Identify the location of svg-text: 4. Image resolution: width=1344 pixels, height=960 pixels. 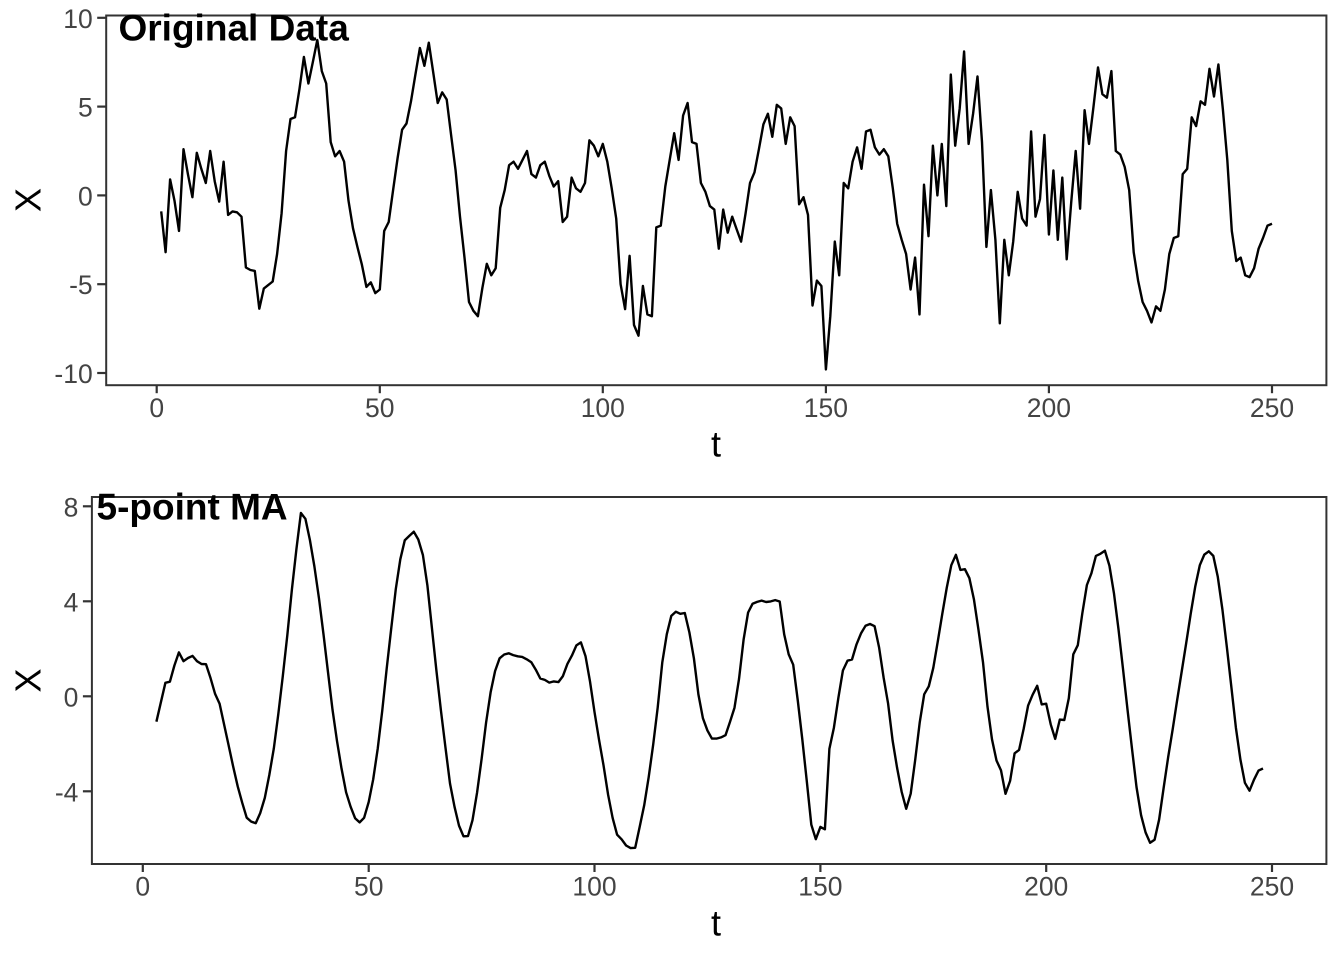
(71, 602).